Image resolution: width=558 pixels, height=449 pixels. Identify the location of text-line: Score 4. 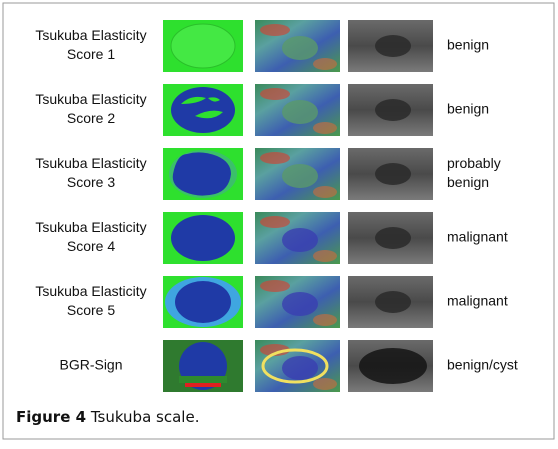
(91, 246).